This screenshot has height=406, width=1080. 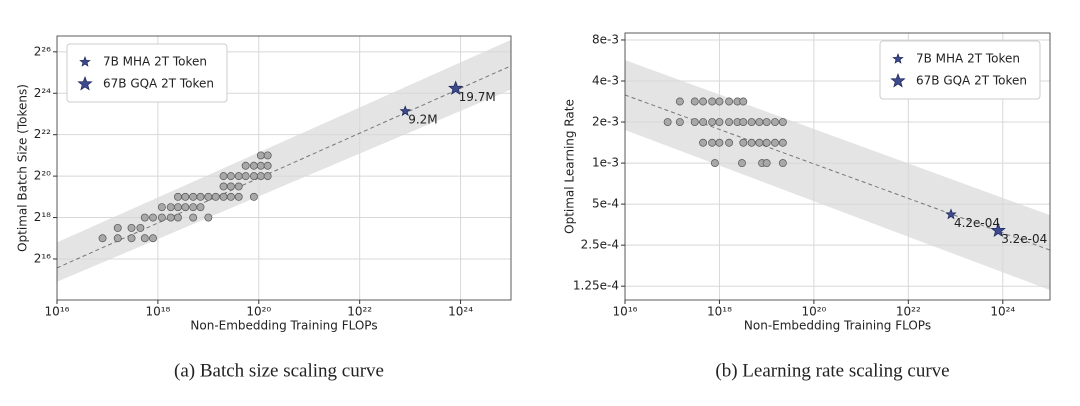 What do you see at coordinates (23, 168) in the screenshot?
I see `y-axis-label: Optimal Batch Size (Tokens)` at bounding box center [23, 168].